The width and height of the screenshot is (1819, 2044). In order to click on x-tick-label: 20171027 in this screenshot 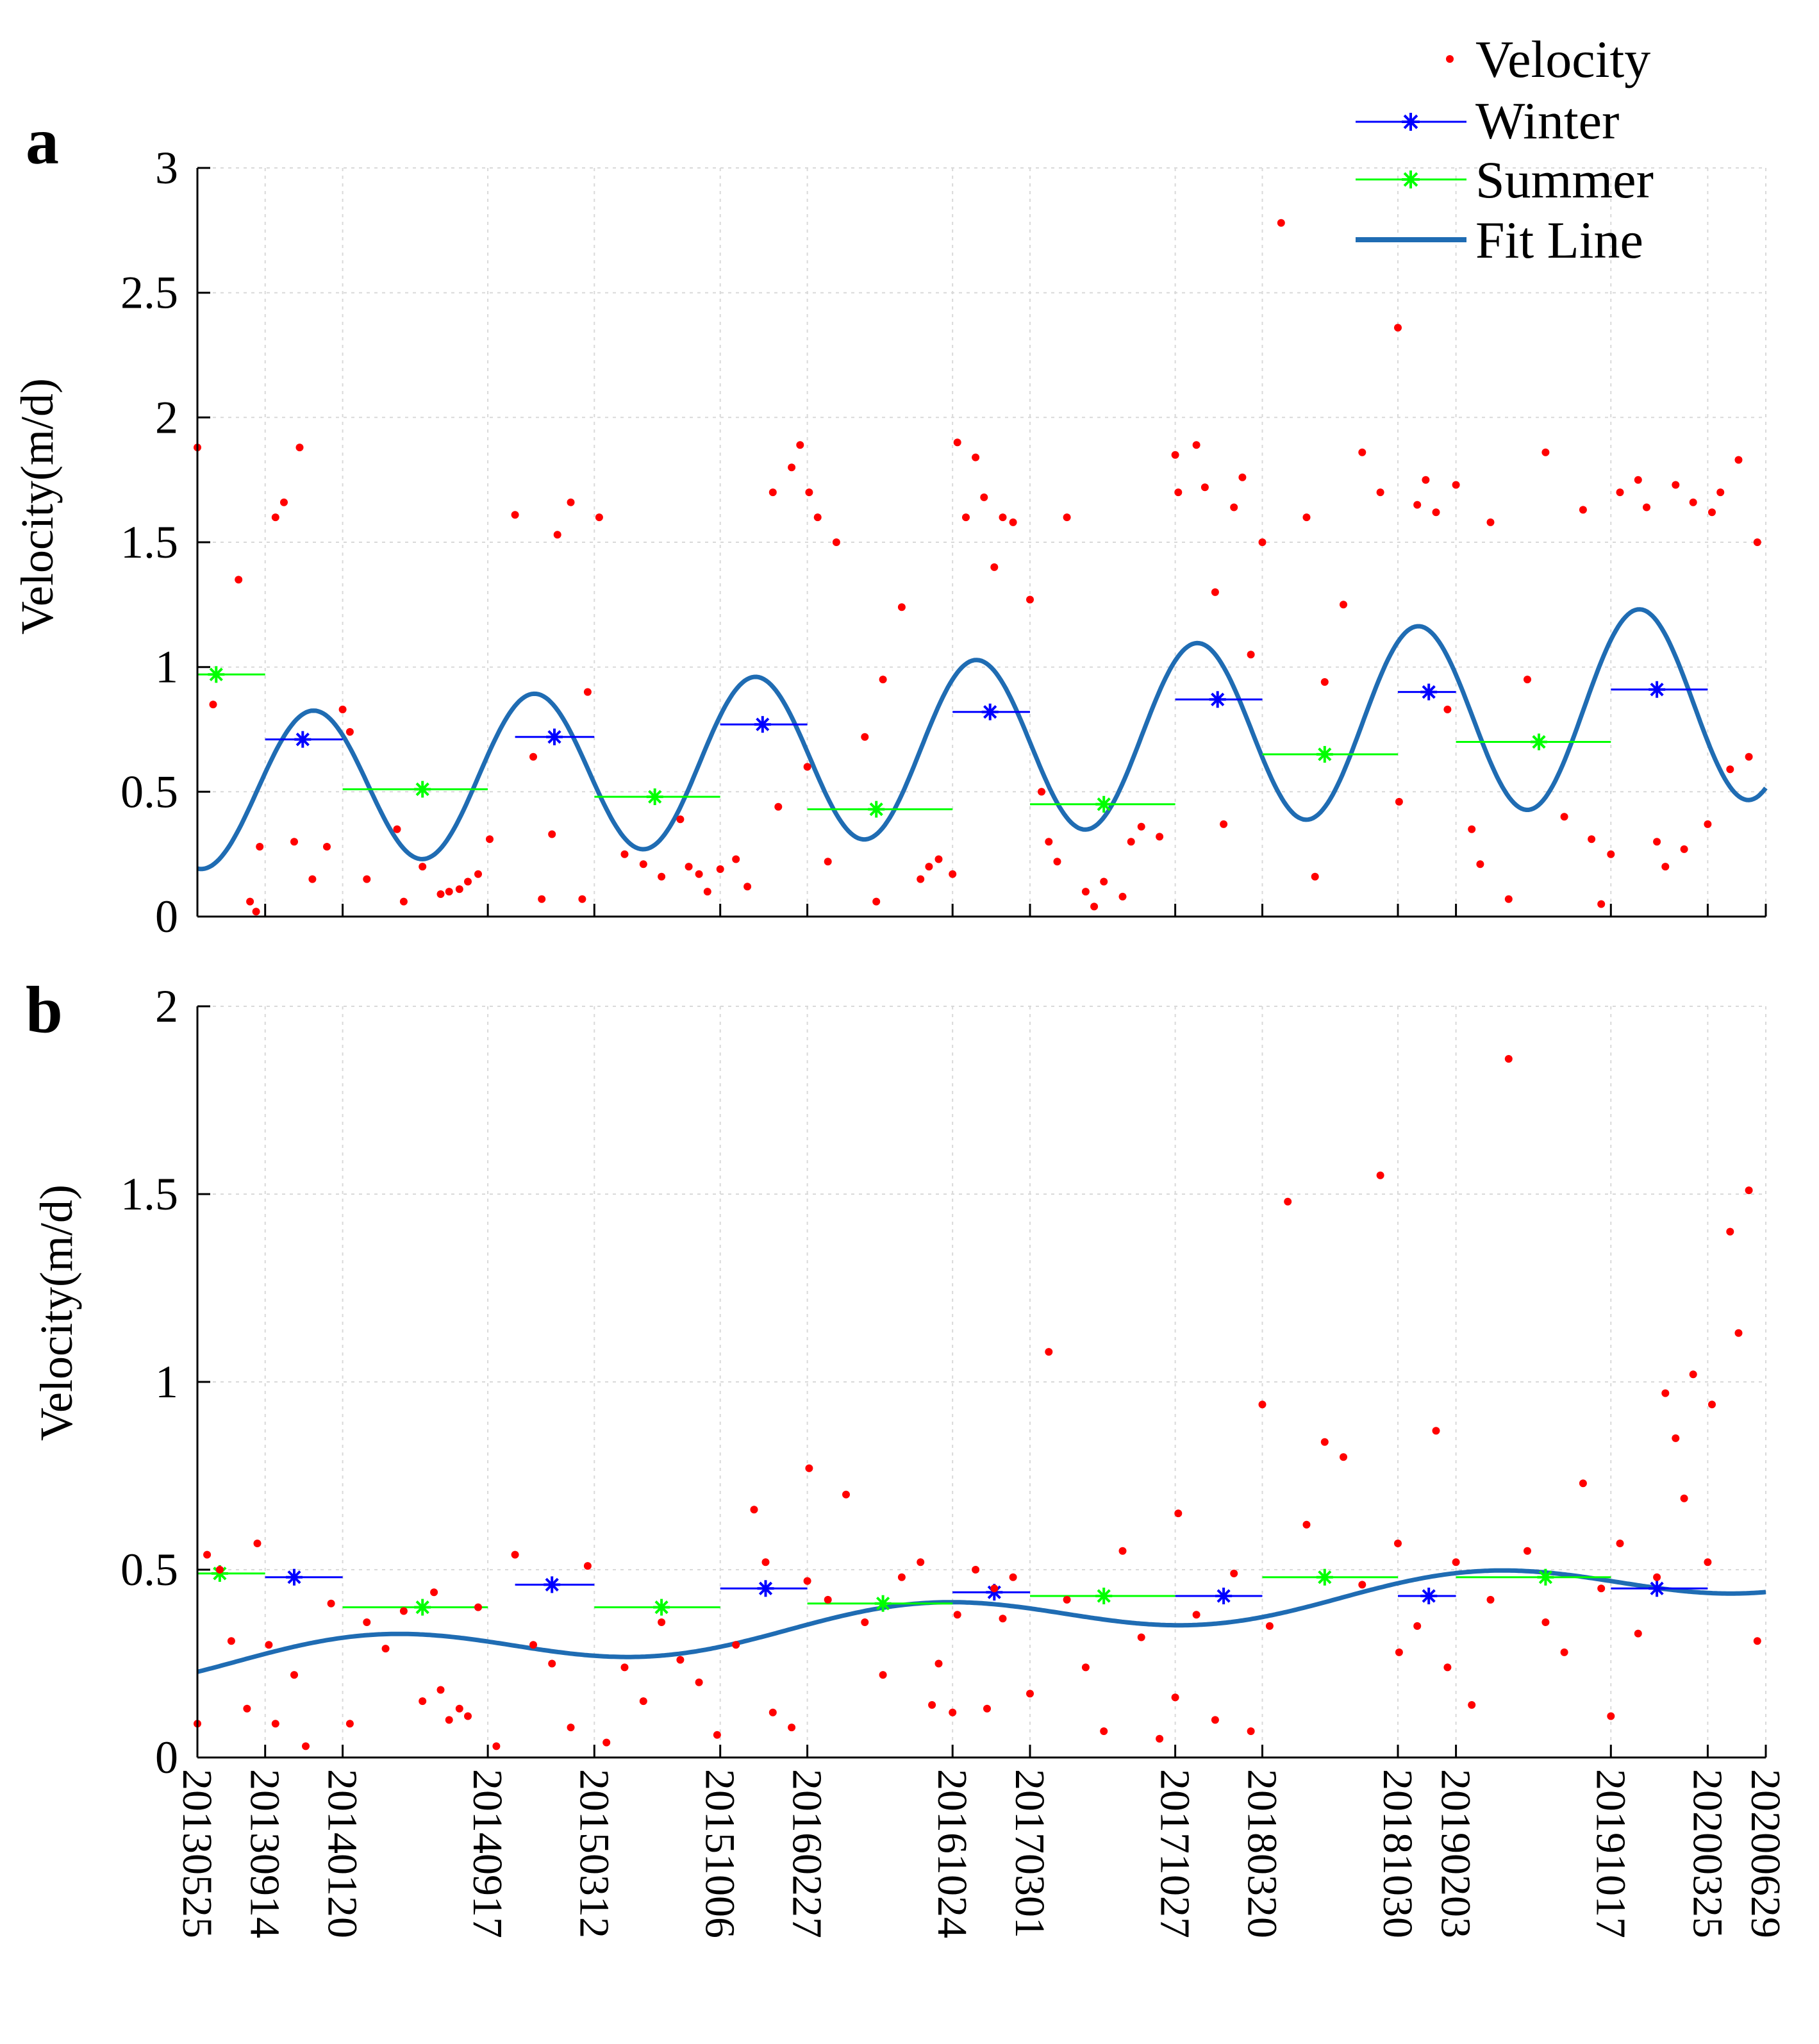, I will do `click(1175, 1853)`.